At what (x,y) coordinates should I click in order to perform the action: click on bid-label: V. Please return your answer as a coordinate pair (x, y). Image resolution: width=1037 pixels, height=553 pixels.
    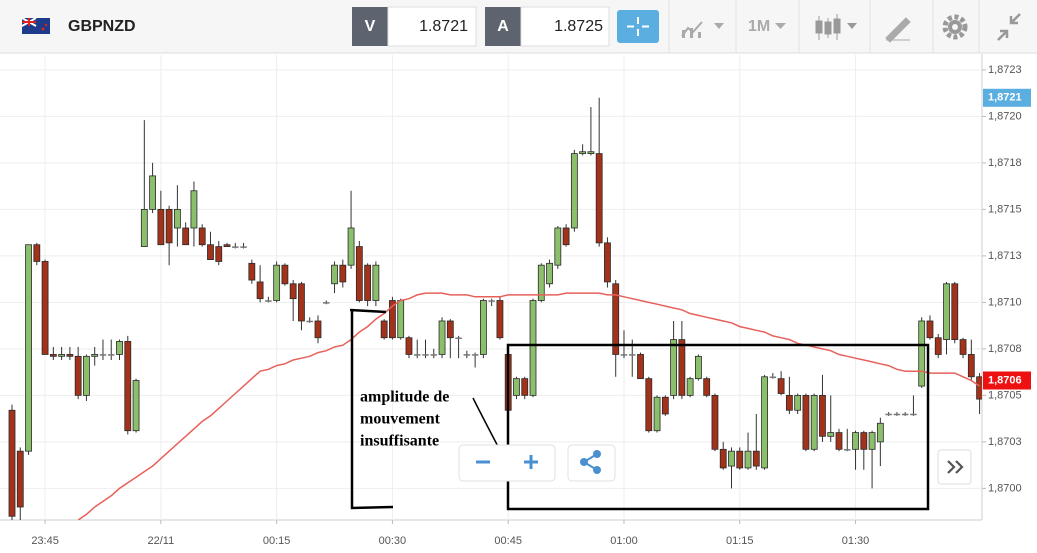
    Looking at the image, I should click on (370, 26).